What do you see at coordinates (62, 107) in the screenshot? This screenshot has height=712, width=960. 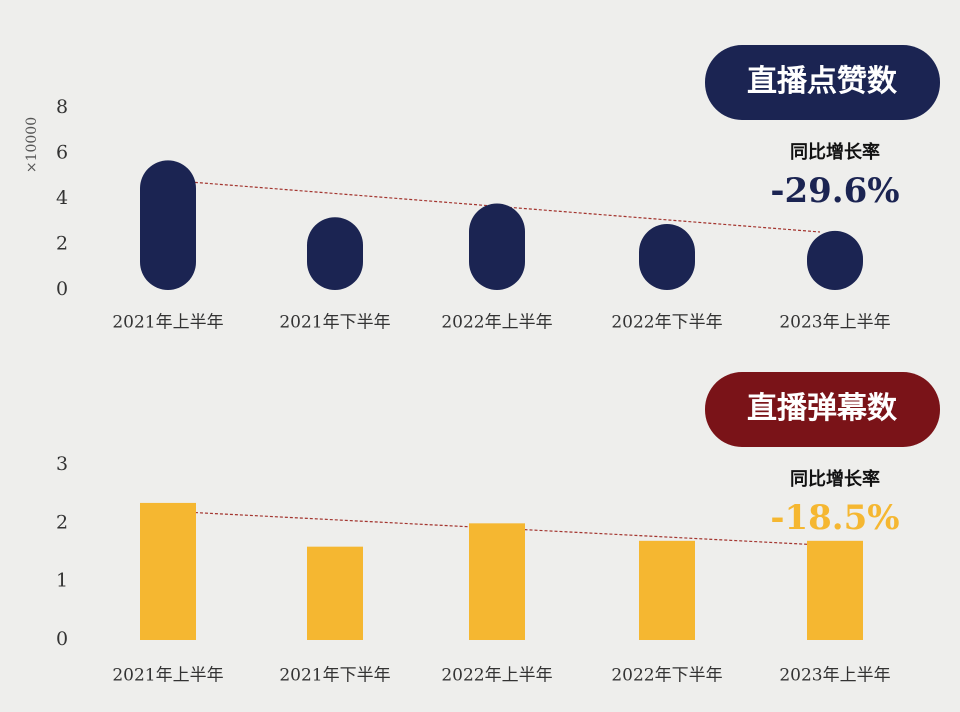 I see `y-tick-label: 8` at bounding box center [62, 107].